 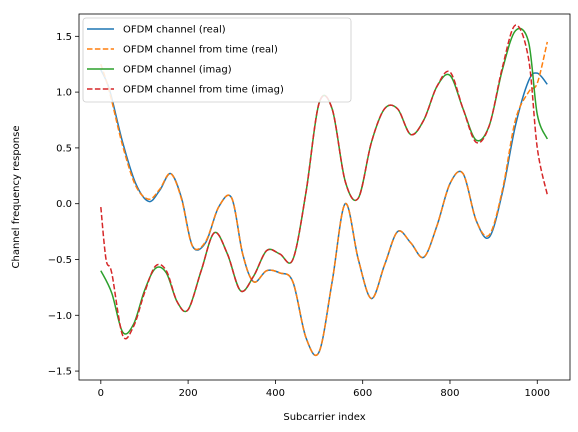 I want to click on x-axis-ticks: 0 200 400 600 800 1000, so click(x=324, y=389).